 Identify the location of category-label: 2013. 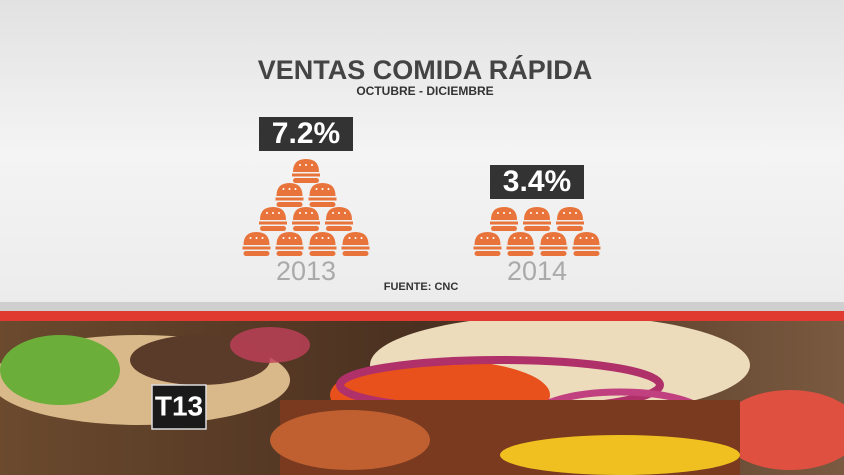
(306, 271).